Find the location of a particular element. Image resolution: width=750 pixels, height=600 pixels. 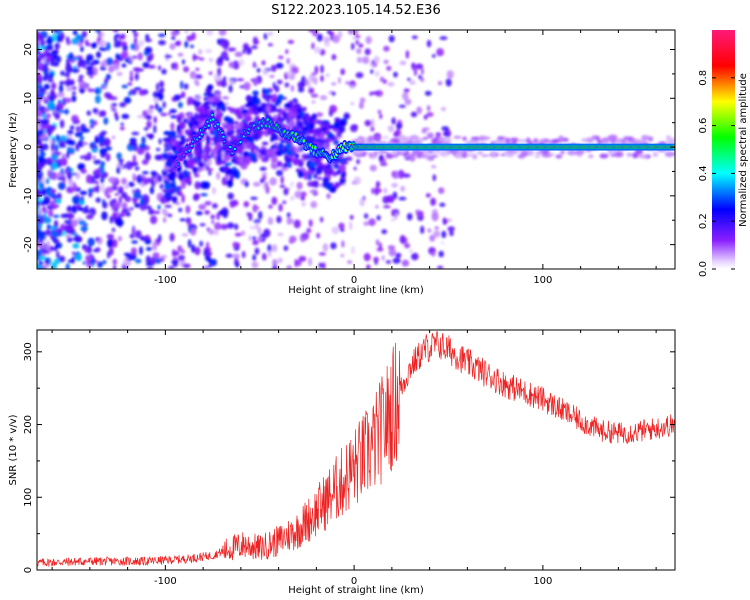

x-tick-label: 100 is located at coordinates (542, 581).